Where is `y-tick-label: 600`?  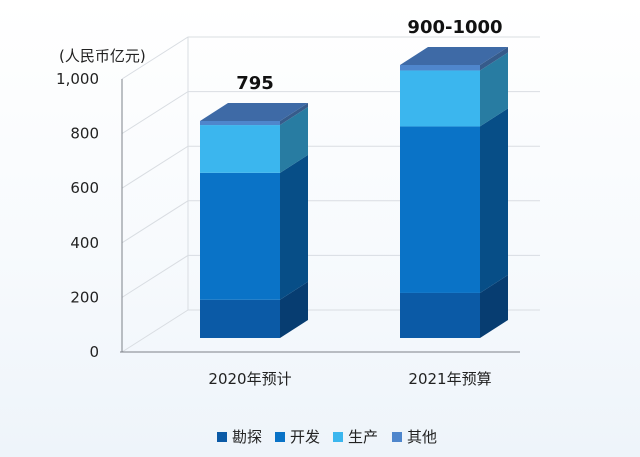
y-tick-label: 600 is located at coordinates (84, 188).